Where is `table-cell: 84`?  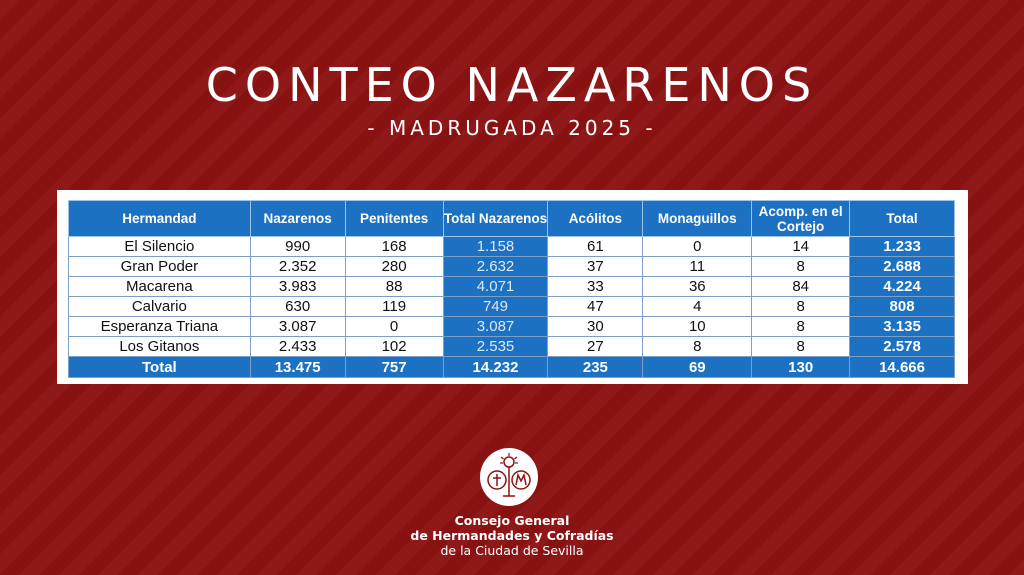
table-cell: 84 is located at coordinates (801, 286).